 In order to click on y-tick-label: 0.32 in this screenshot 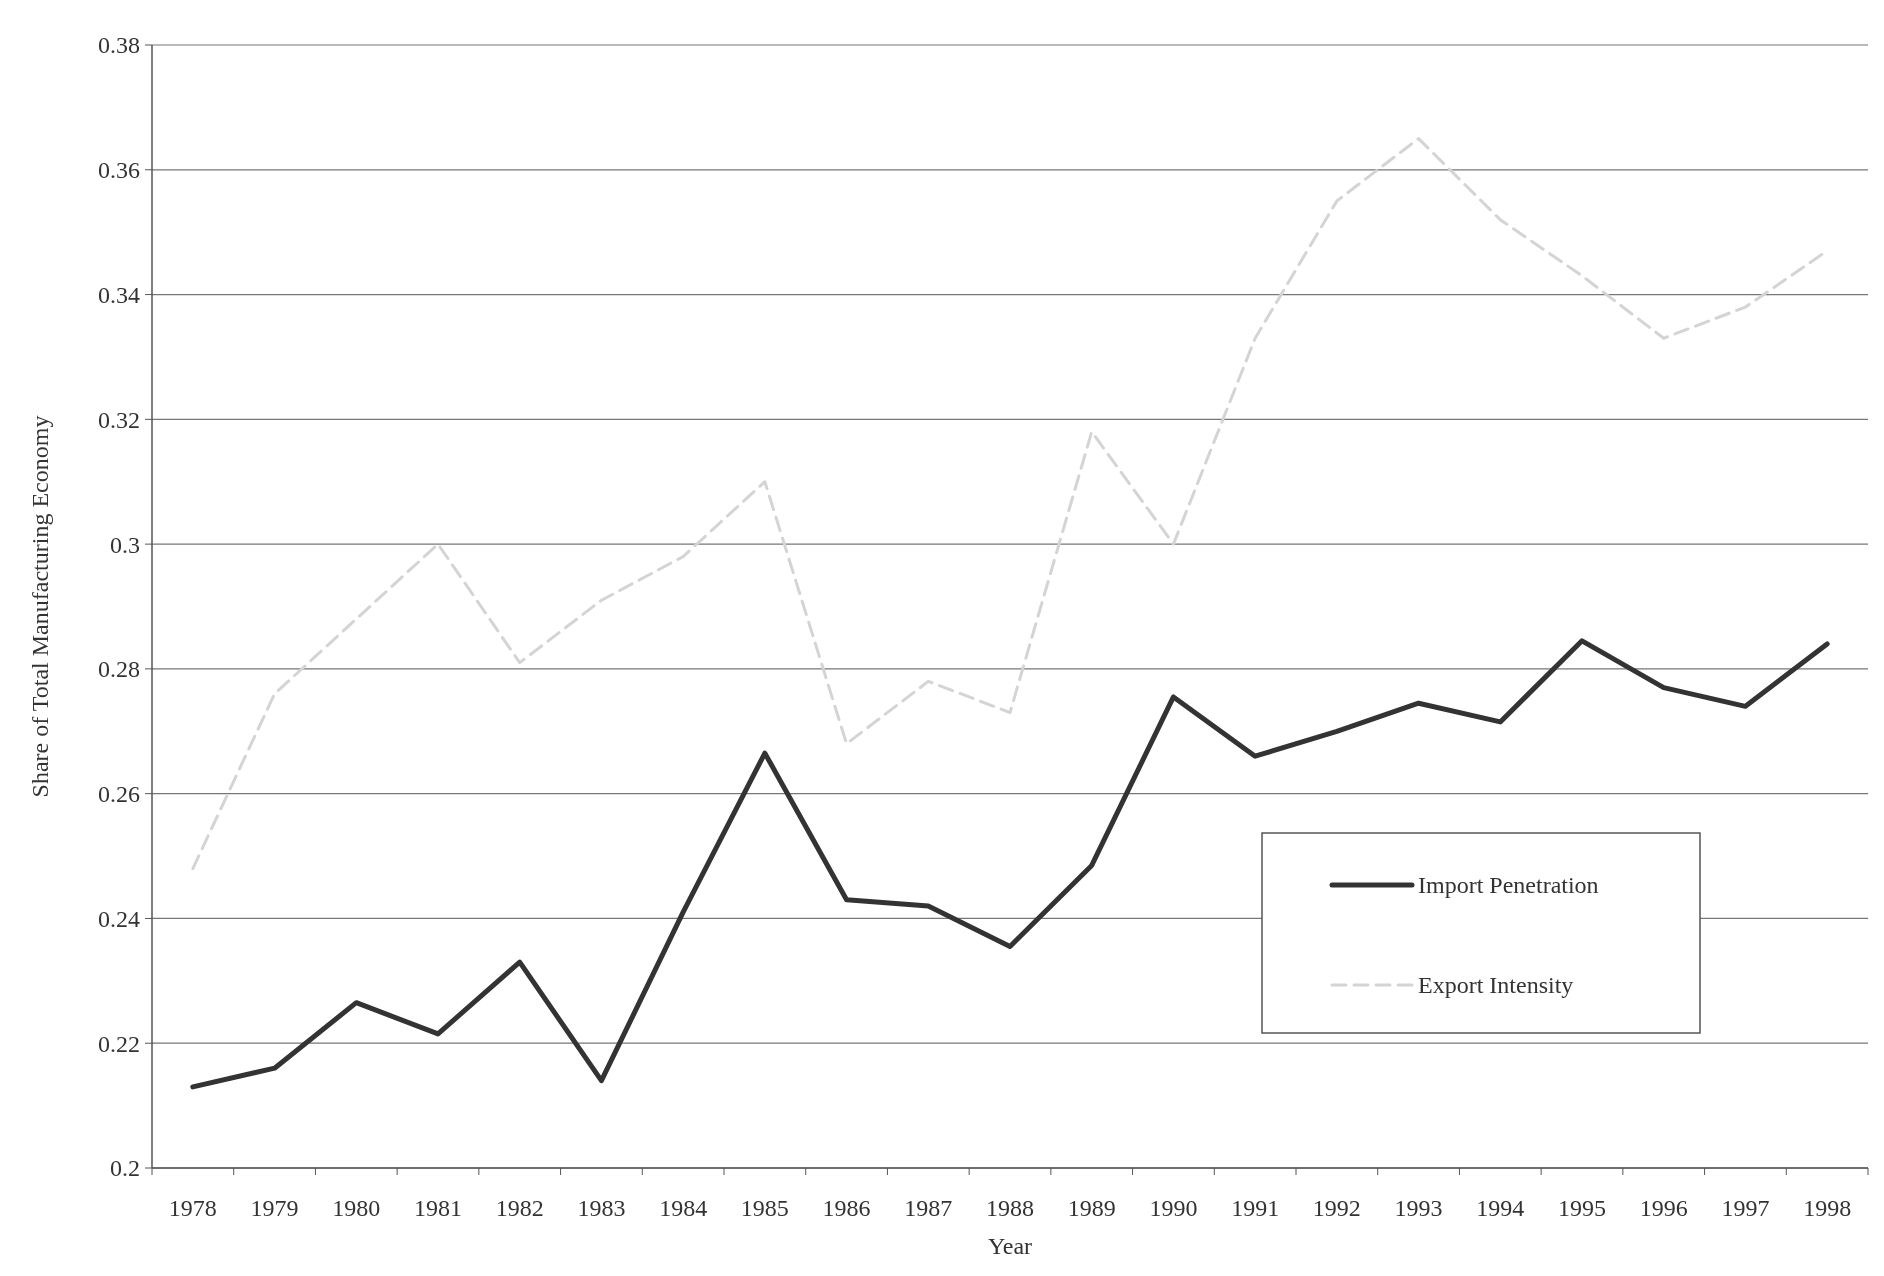, I will do `click(119, 419)`.